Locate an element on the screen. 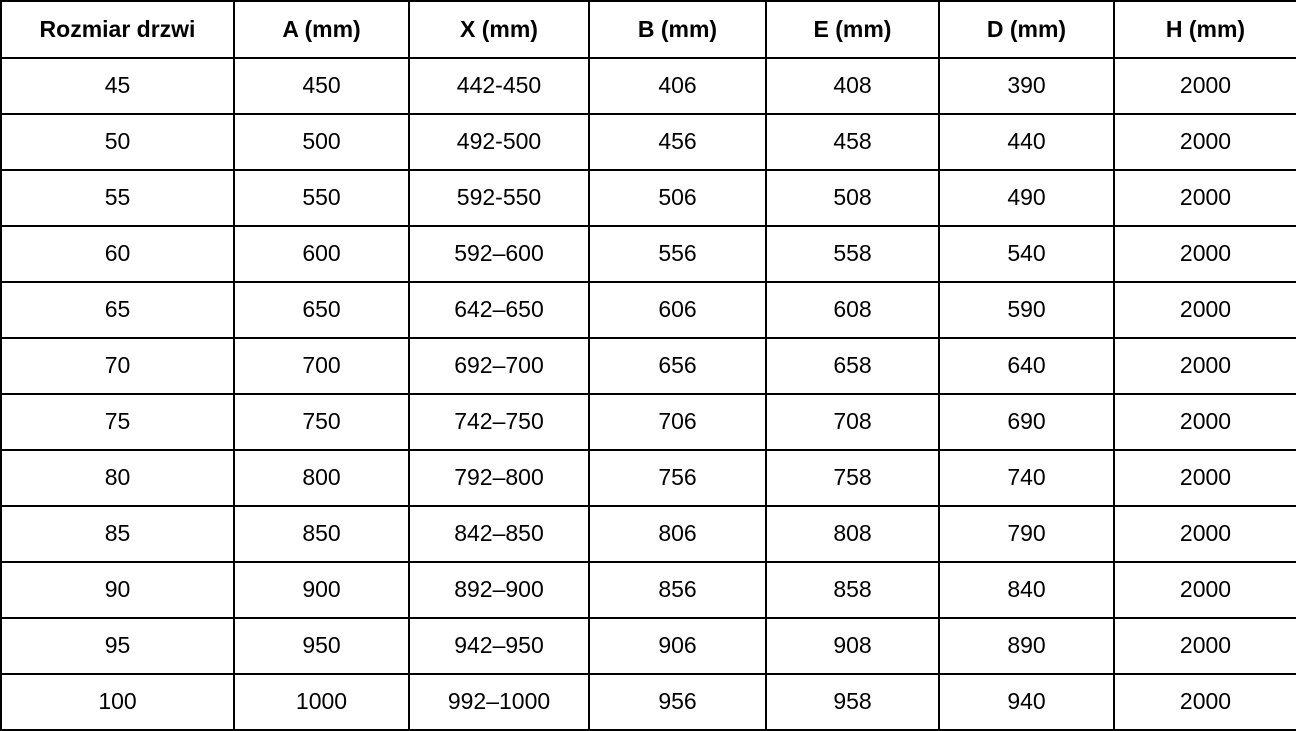  table-cell: 85 is located at coordinates (117, 534).